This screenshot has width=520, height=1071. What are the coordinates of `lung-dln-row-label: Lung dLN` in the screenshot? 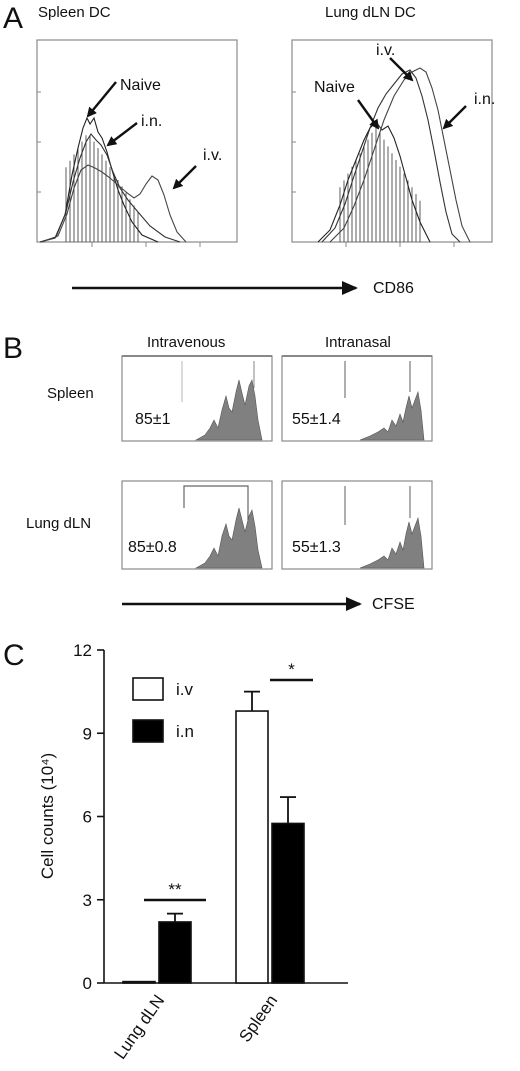 It's located at (58, 523).